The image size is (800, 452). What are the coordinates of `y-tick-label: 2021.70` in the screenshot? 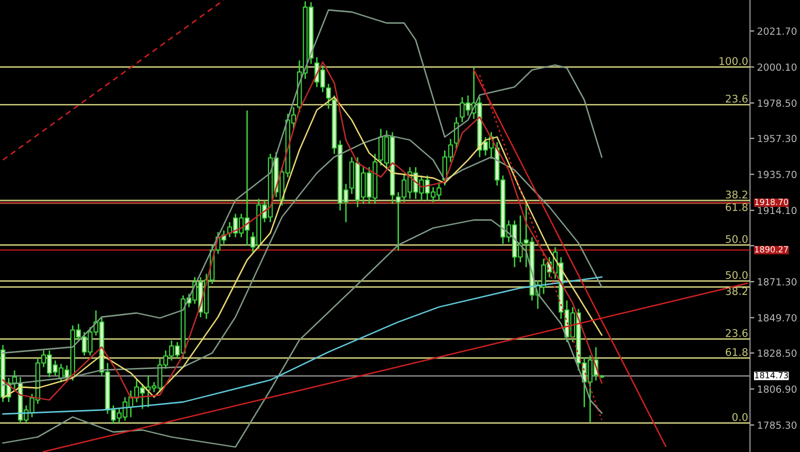 It's located at (777, 31).